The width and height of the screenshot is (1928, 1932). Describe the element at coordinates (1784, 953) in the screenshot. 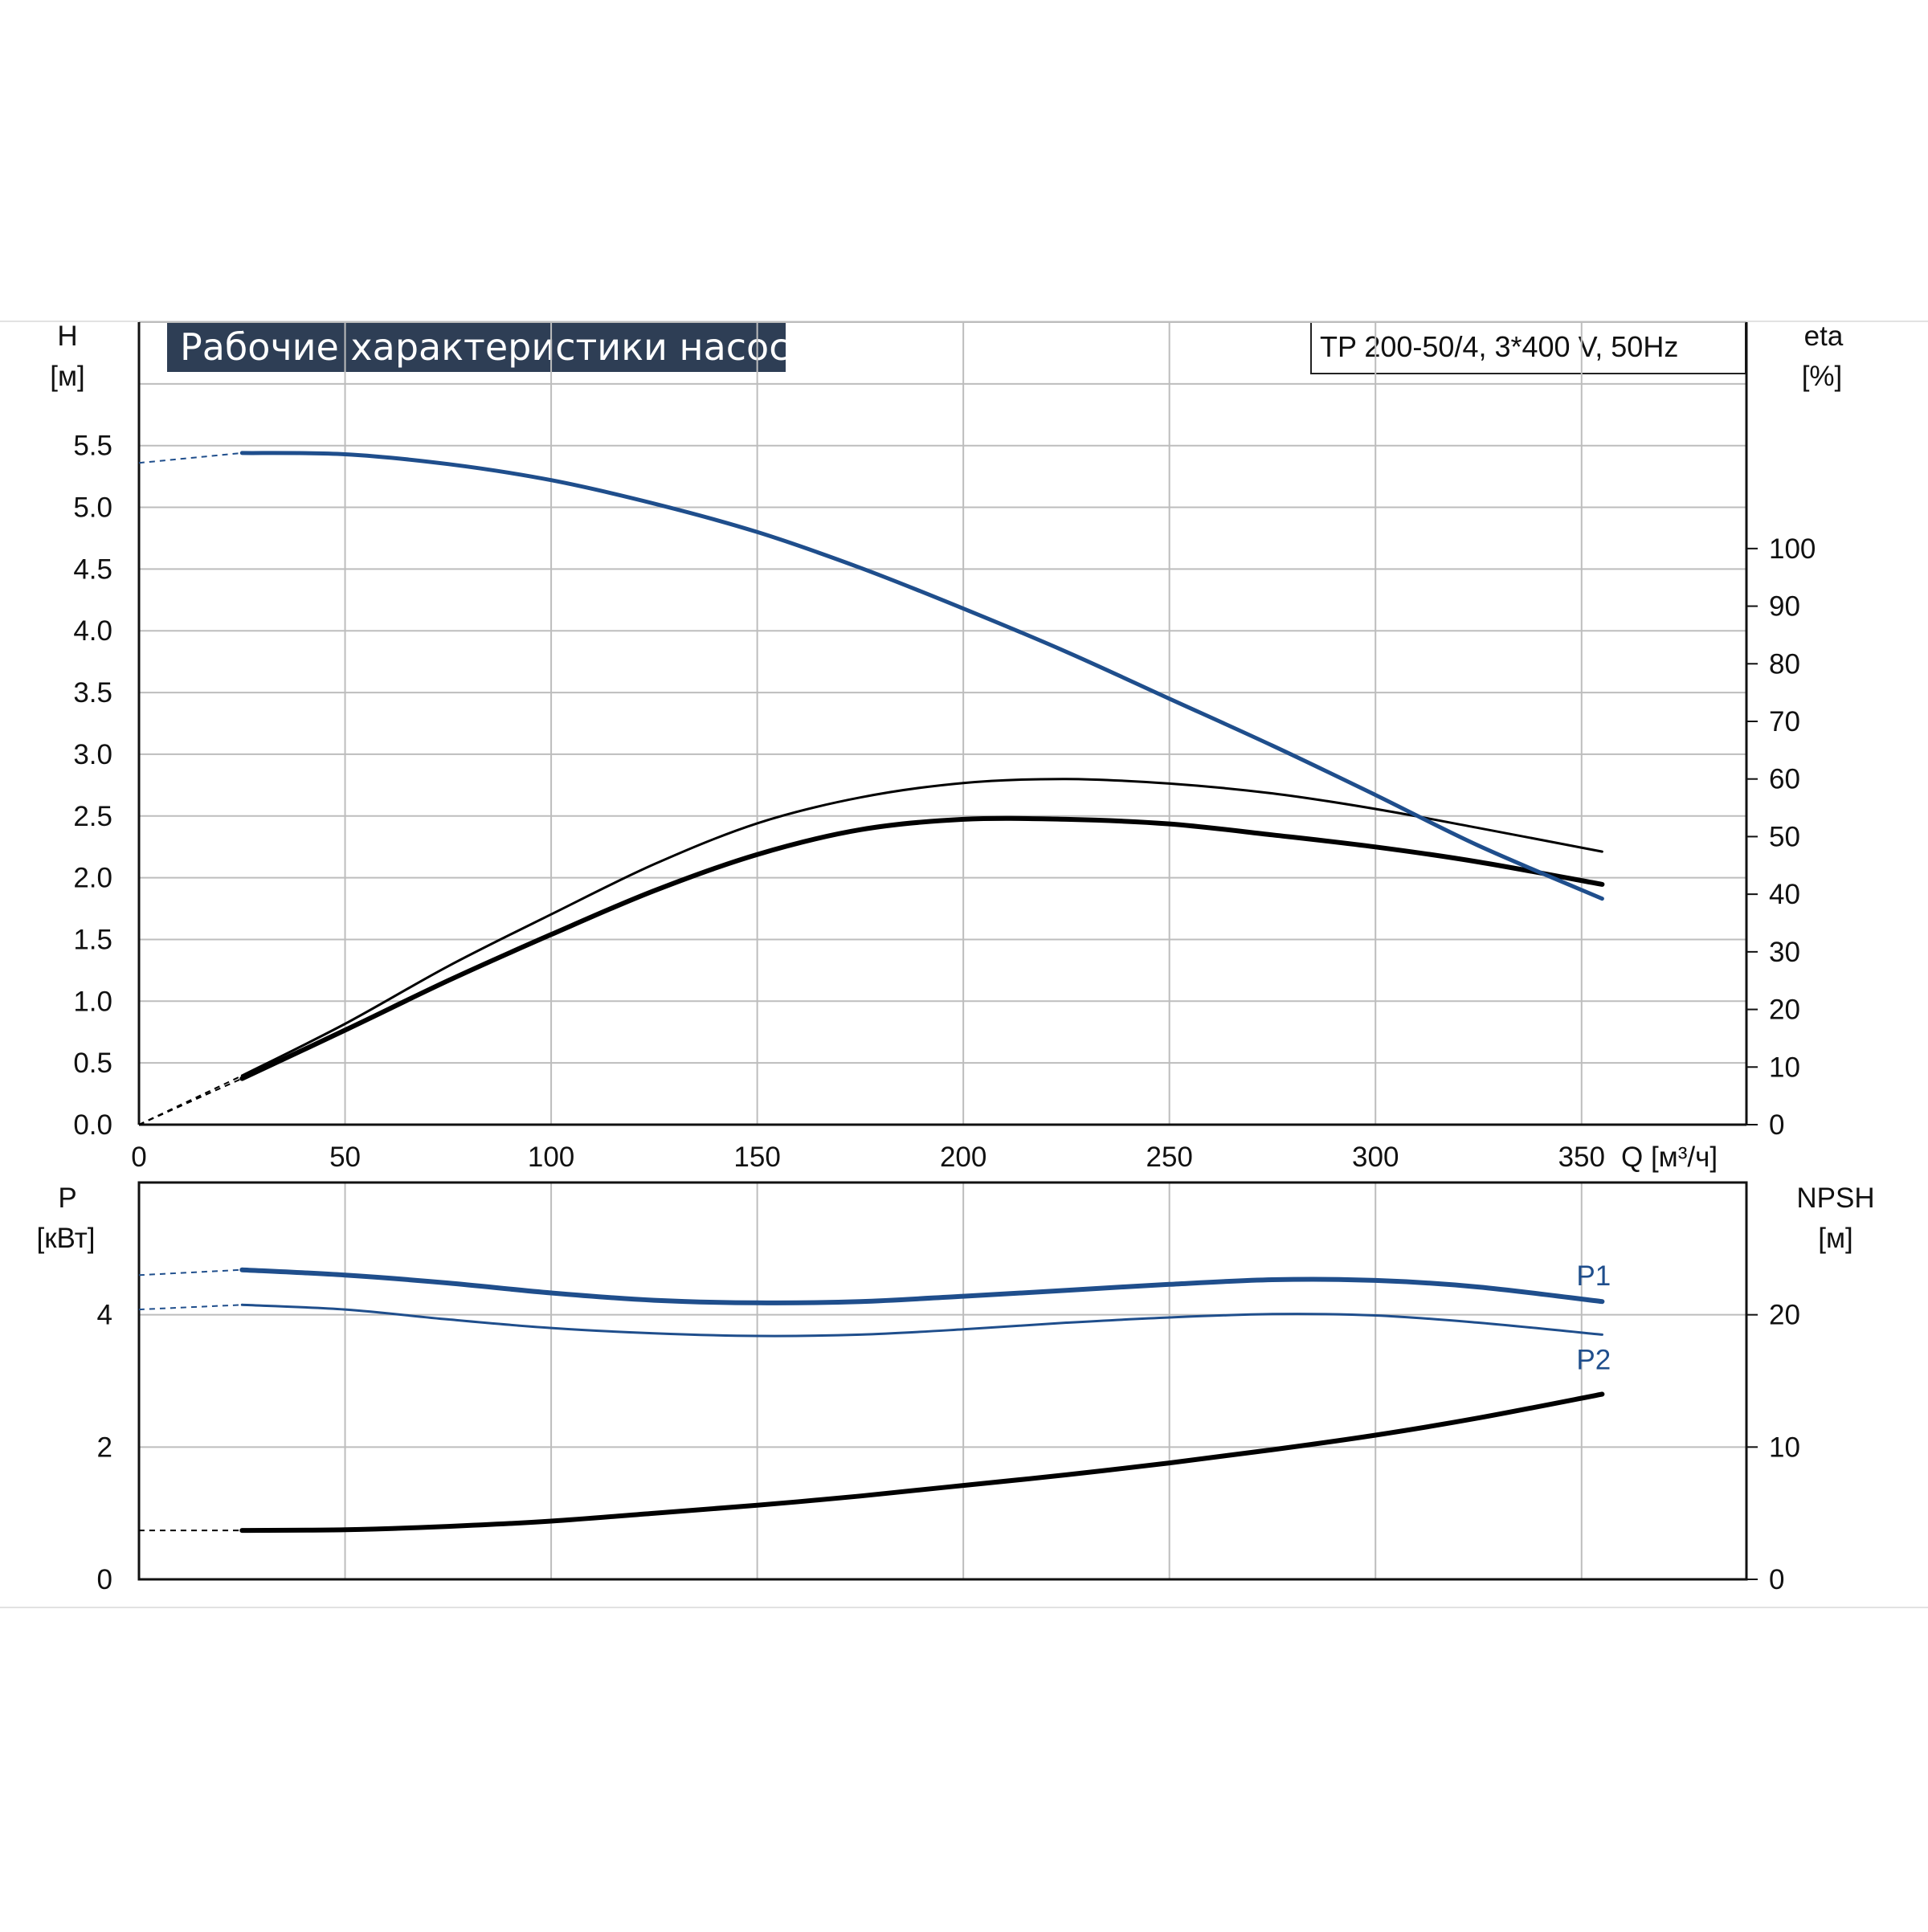

I see `eta-tick-label: 30` at that location.